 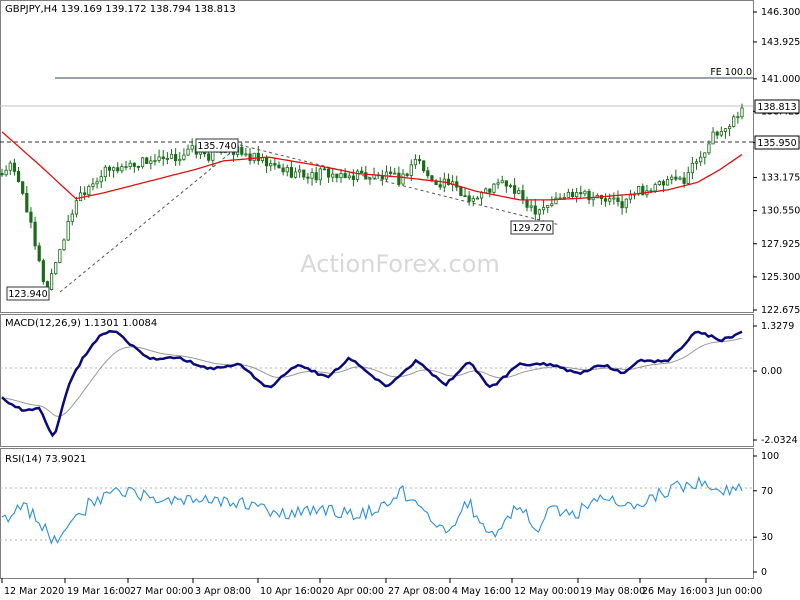 I want to click on macd-tick-label: 0.00, so click(x=771, y=371).